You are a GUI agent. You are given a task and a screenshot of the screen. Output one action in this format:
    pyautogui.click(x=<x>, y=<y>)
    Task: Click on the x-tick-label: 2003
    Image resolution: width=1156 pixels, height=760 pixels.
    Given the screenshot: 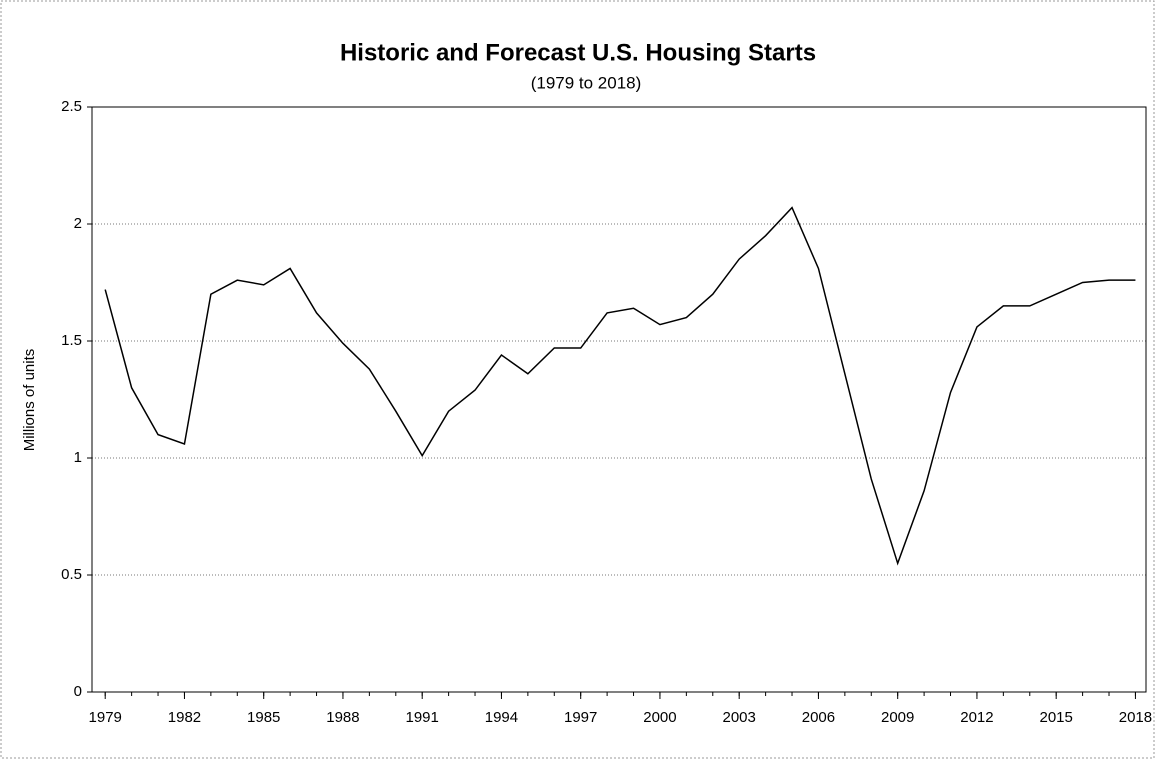 What is the action you would take?
    pyautogui.click(x=739, y=717)
    